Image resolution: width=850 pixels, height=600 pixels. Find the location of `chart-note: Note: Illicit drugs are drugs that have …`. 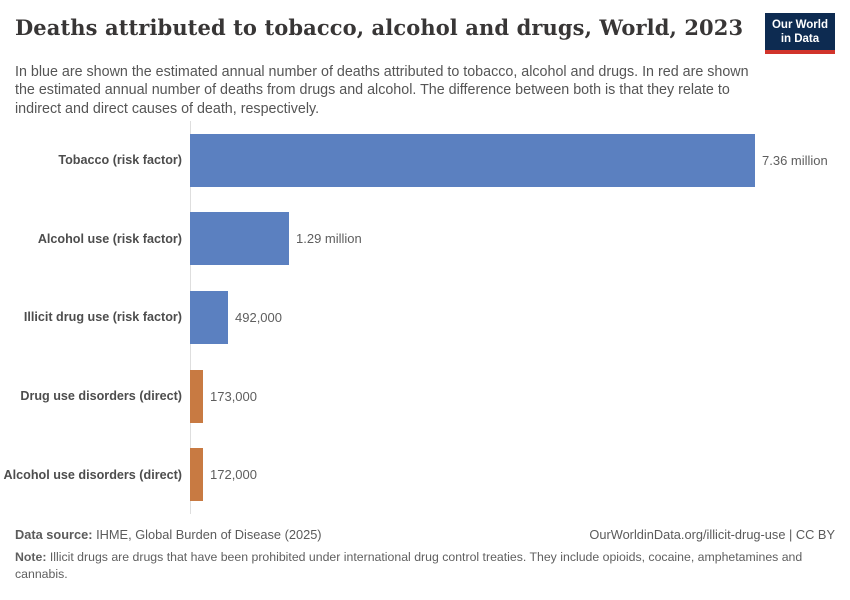

chart-note: Note: Illicit drugs are drugs that have … is located at coordinates (418, 566).